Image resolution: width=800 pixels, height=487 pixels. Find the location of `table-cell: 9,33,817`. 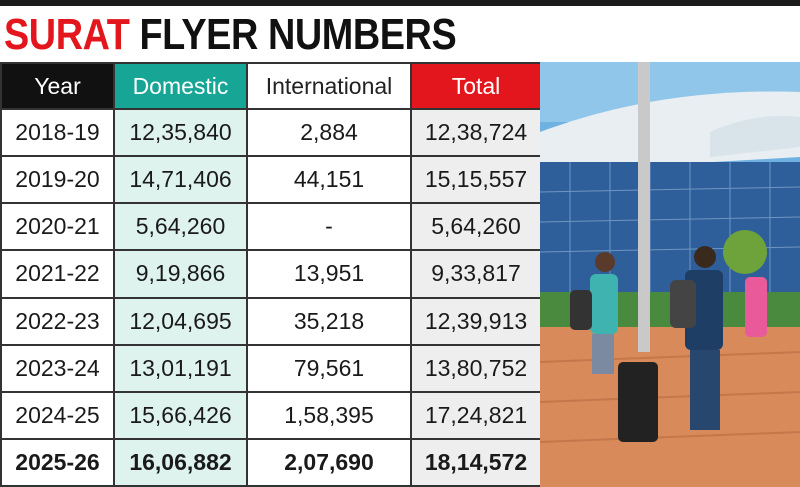

table-cell: 9,33,817 is located at coordinates (476, 274).